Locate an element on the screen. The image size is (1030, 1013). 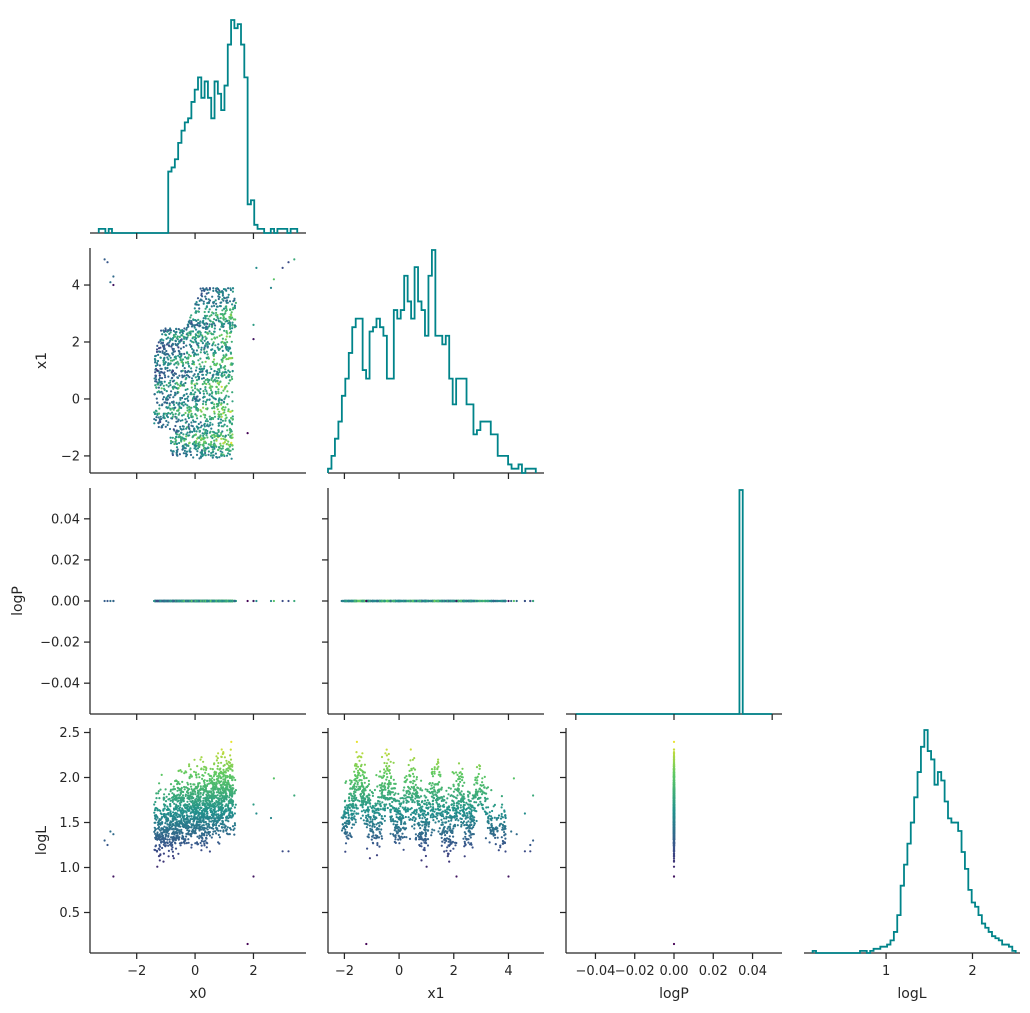
histogram-x1 is located at coordinates (432, 361).